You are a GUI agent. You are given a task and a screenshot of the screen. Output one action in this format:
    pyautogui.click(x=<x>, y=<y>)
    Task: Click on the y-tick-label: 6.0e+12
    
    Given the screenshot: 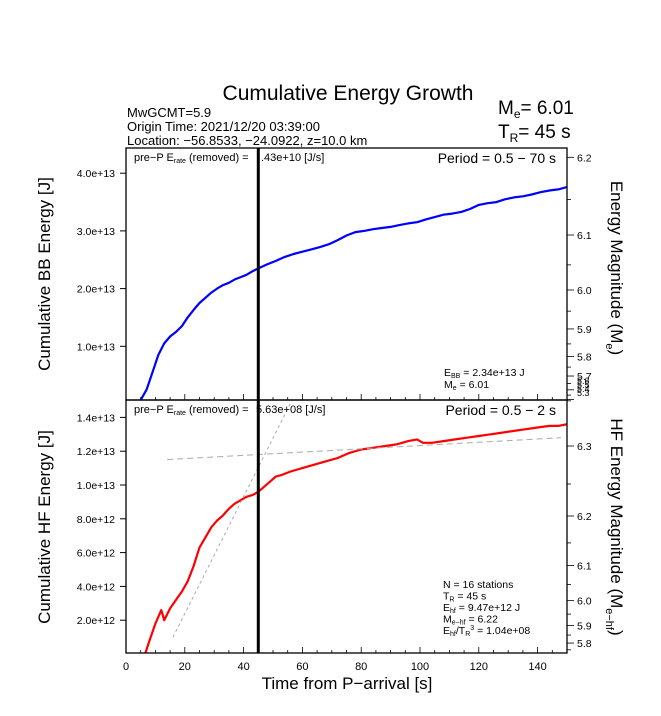 What is the action you would take?
    pyautogui.click(x=96, y=554)
    